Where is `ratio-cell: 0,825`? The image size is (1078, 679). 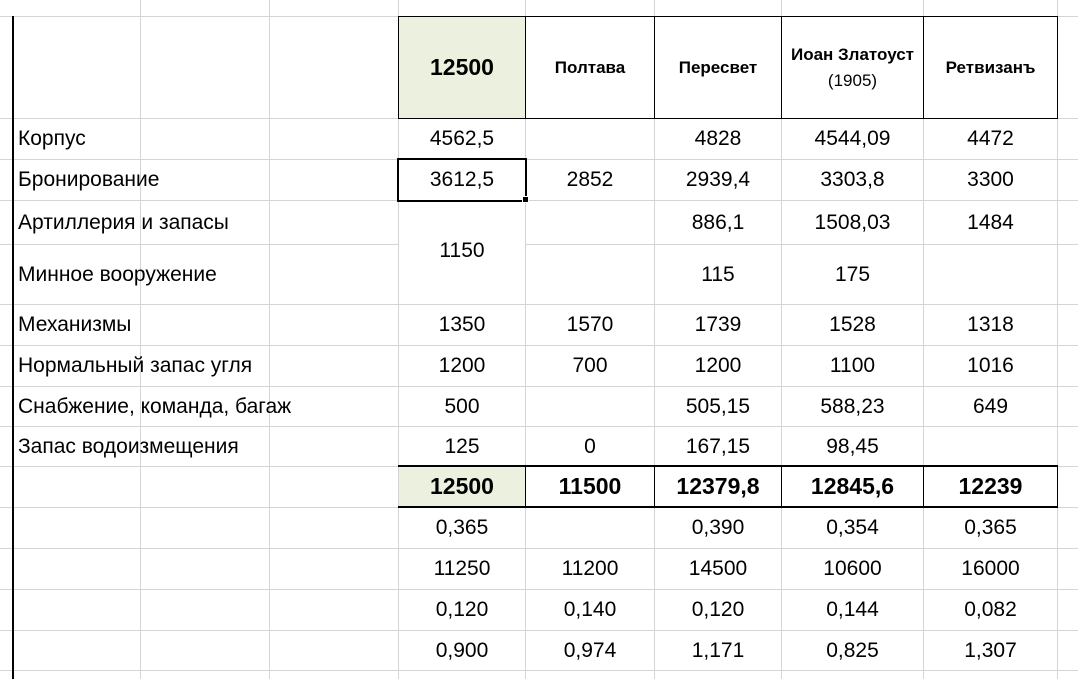 ratio-cell: 0,825 is located at coordinates (852, 650).